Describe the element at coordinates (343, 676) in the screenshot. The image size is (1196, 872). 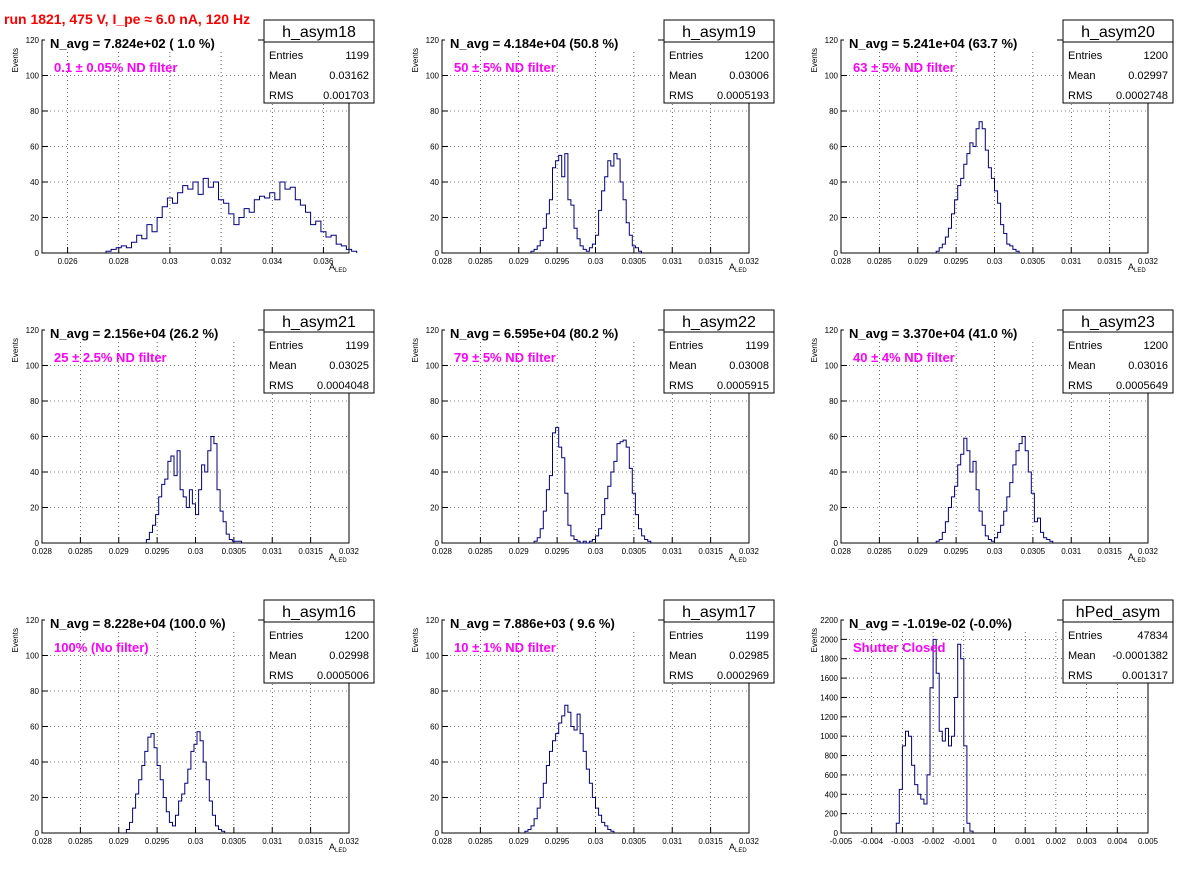
I see `stat-value-rms: 0.0005006` at that location.